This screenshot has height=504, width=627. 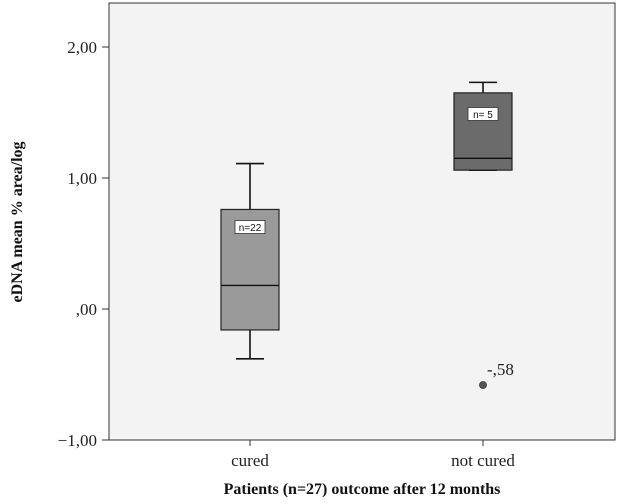 I want to click on n-label: n= 5, so click(x=483, y=115).